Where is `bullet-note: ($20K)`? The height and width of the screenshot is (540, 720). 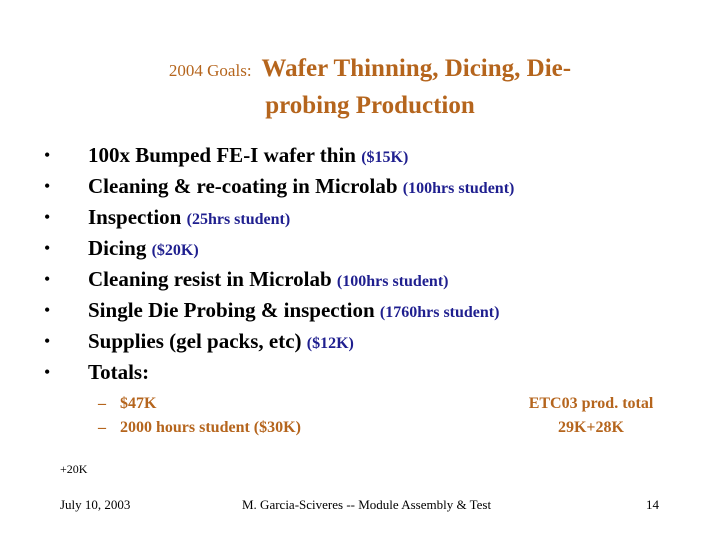 bullet-note: ($20K) is located at coordinates (175, 250).